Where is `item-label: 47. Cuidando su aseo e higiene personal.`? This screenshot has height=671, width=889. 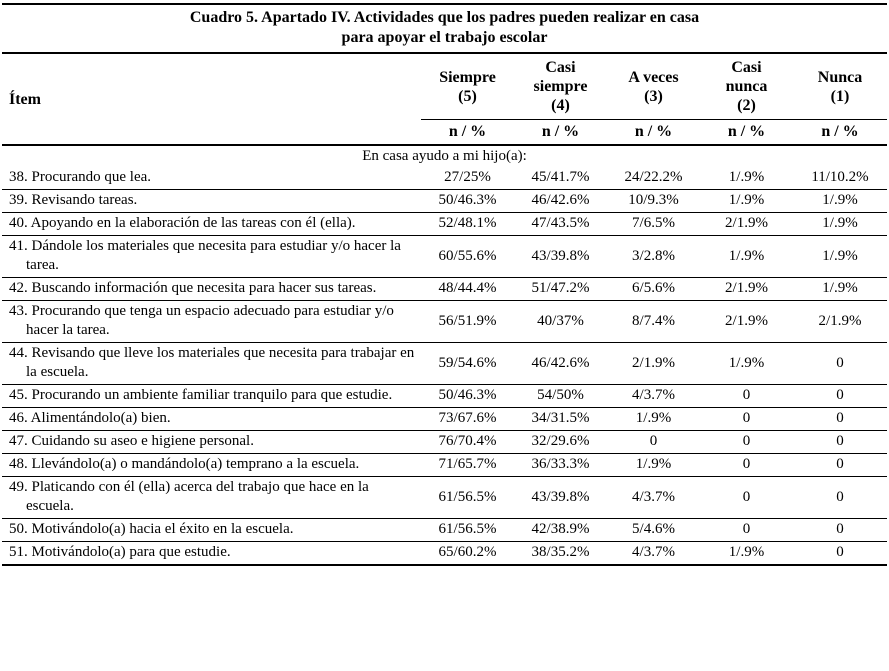
item-label: 47. Cuidando su aseo e higiene personal. is located at coordinates (211, 442).